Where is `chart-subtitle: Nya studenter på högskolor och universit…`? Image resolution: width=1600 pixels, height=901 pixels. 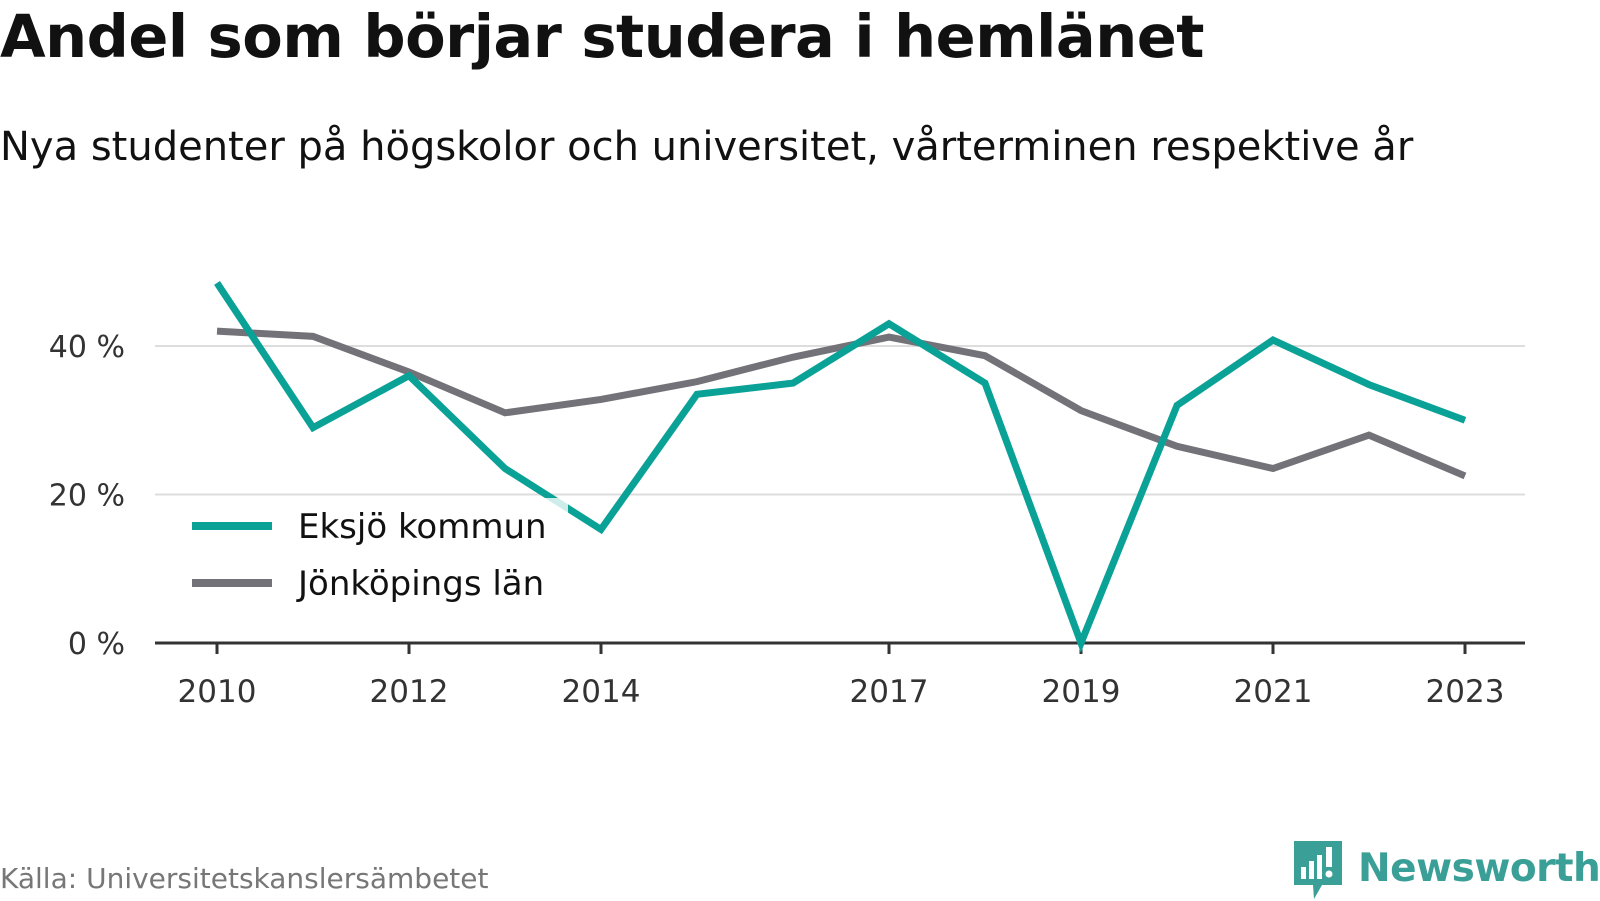 chart-subtitle: Nya studenter på högskolor och universit… is located at coordinates (707, 147).